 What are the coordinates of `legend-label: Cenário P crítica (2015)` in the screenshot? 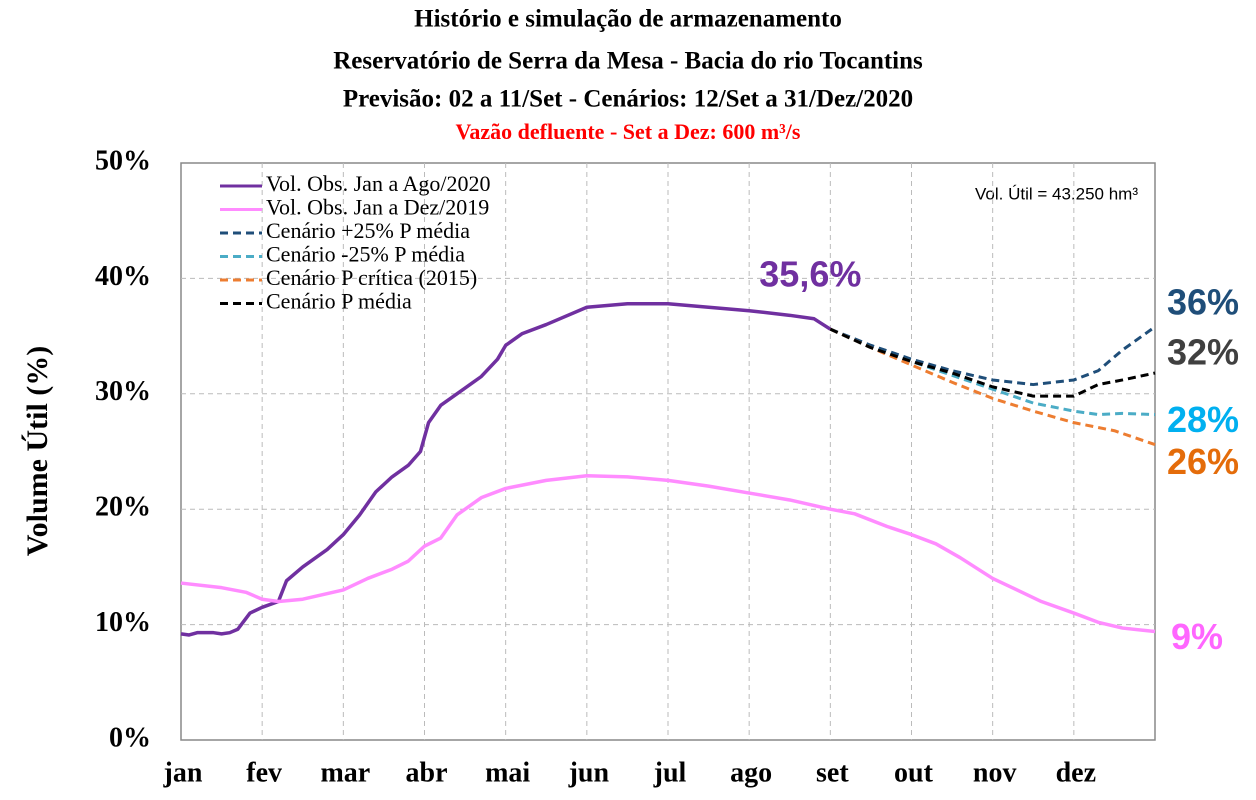 It's located at (371, 277).